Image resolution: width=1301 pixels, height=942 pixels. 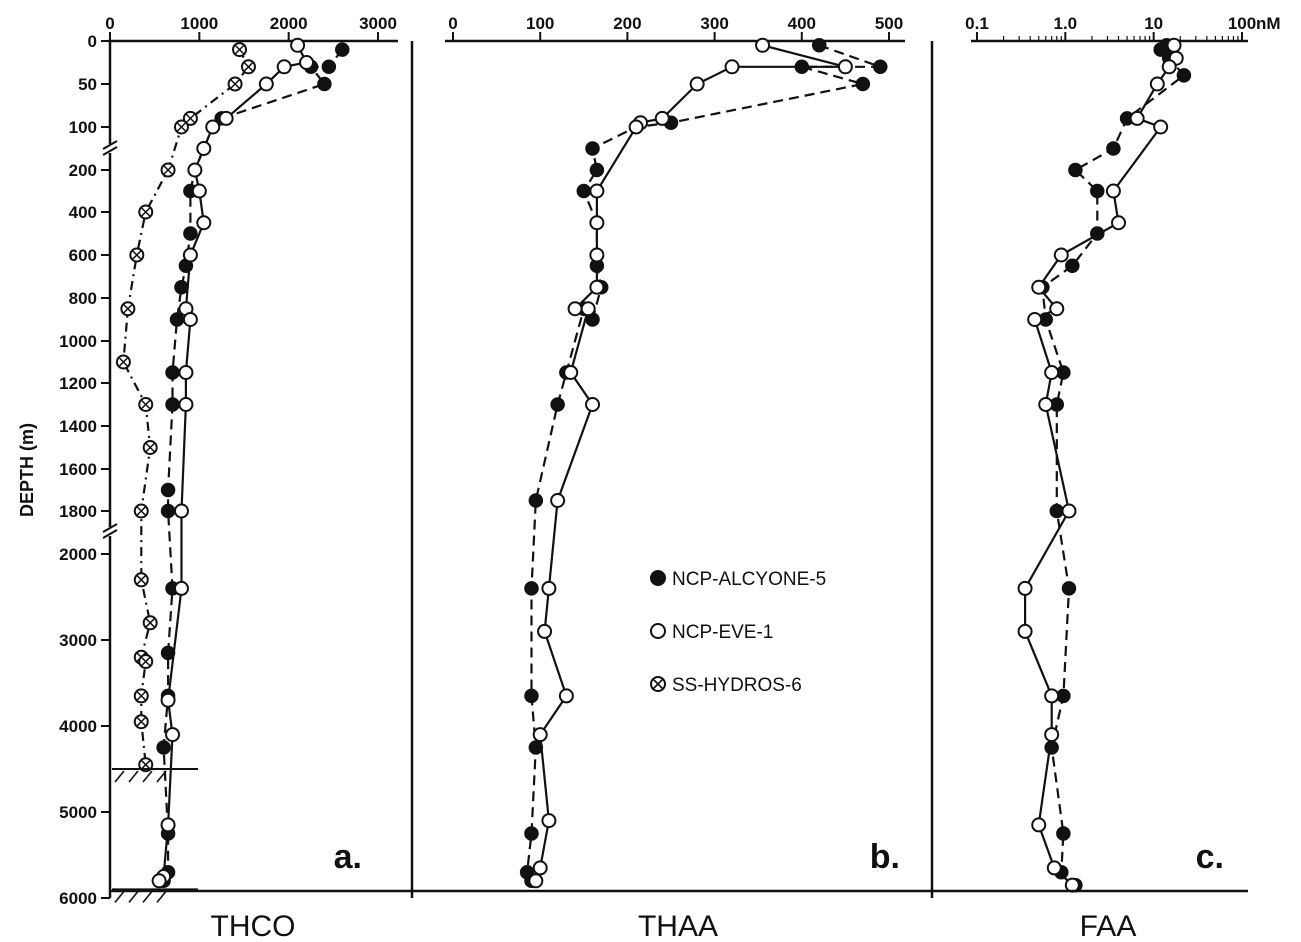 I want to click on panel-title: THCO, so click(x=253, y=926).